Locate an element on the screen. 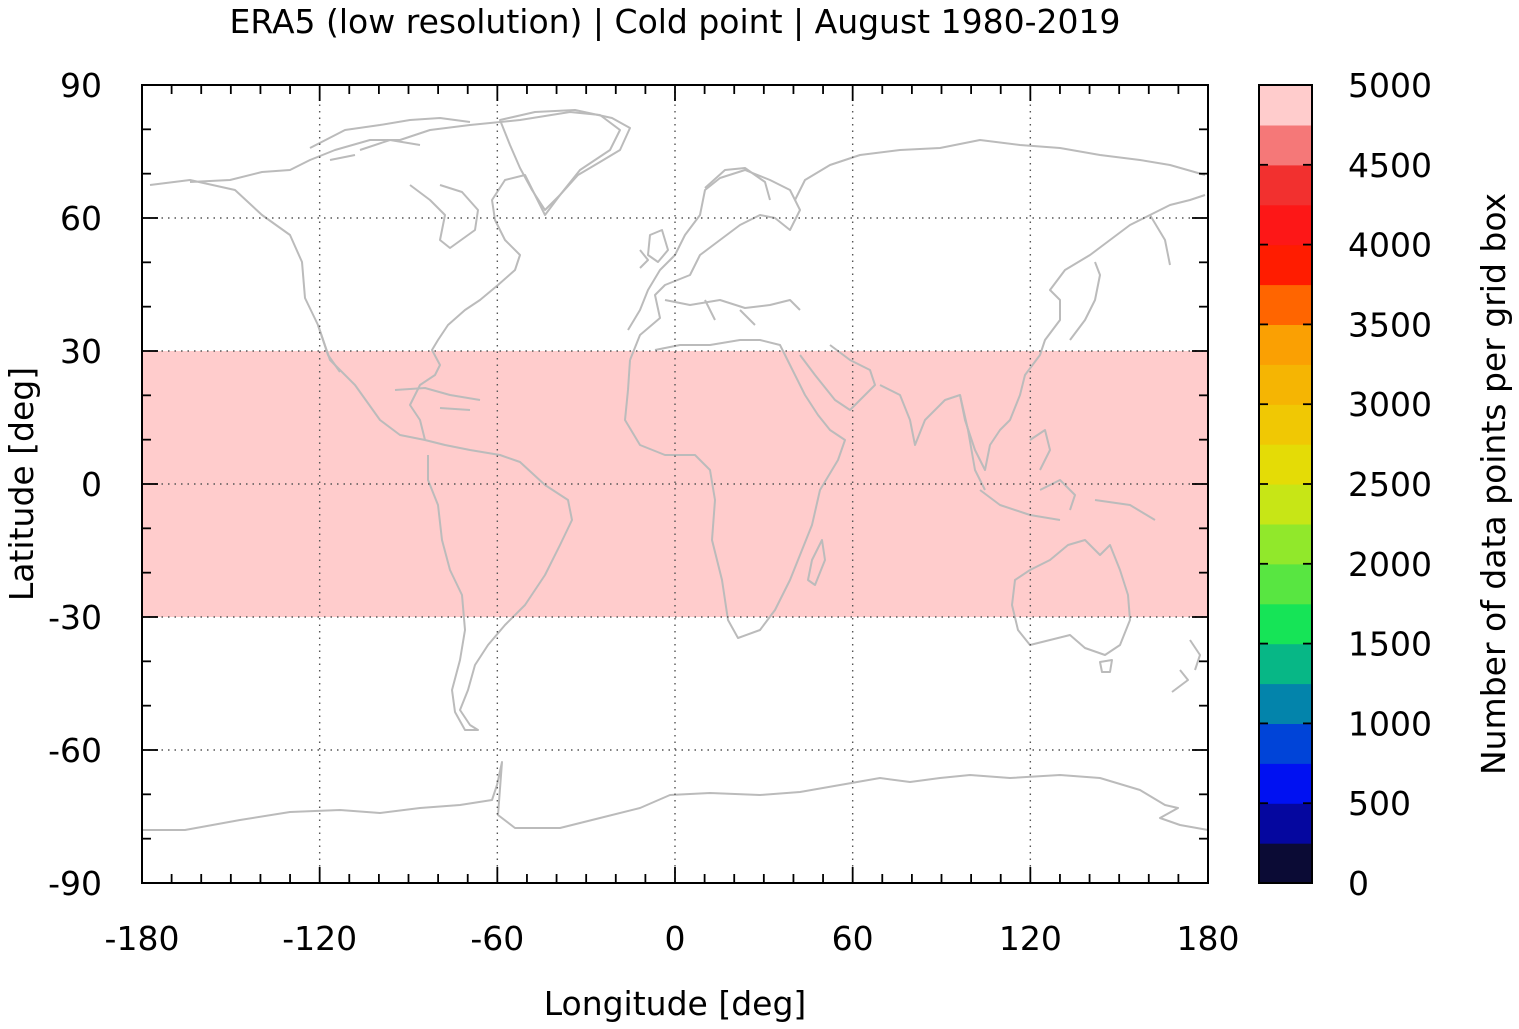 The width and height of the screenshot is (1519, 1029). colorbar-tick-label: 3500 is located at coordinates (1390, 324).